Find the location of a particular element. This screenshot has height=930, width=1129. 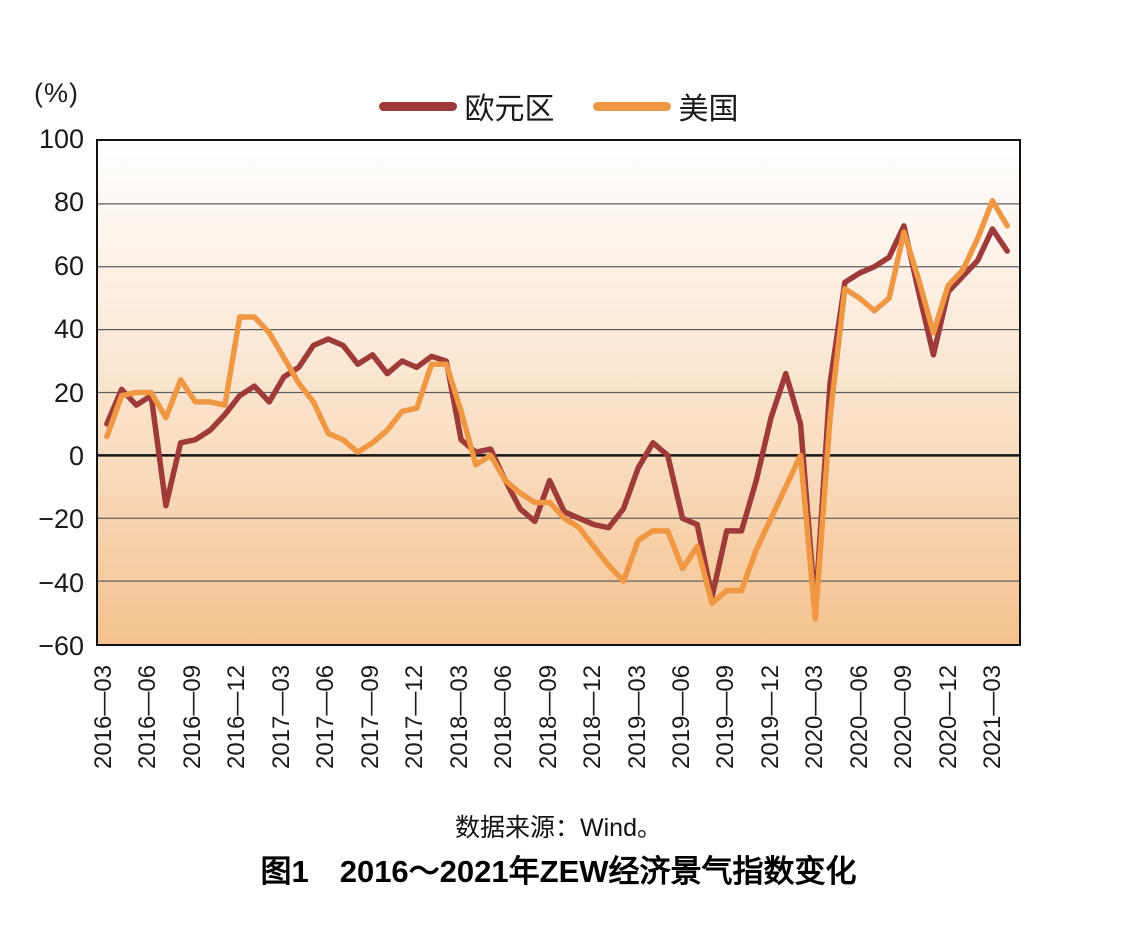

legend-item-us: 美国 is located at coordinates (665, 106).